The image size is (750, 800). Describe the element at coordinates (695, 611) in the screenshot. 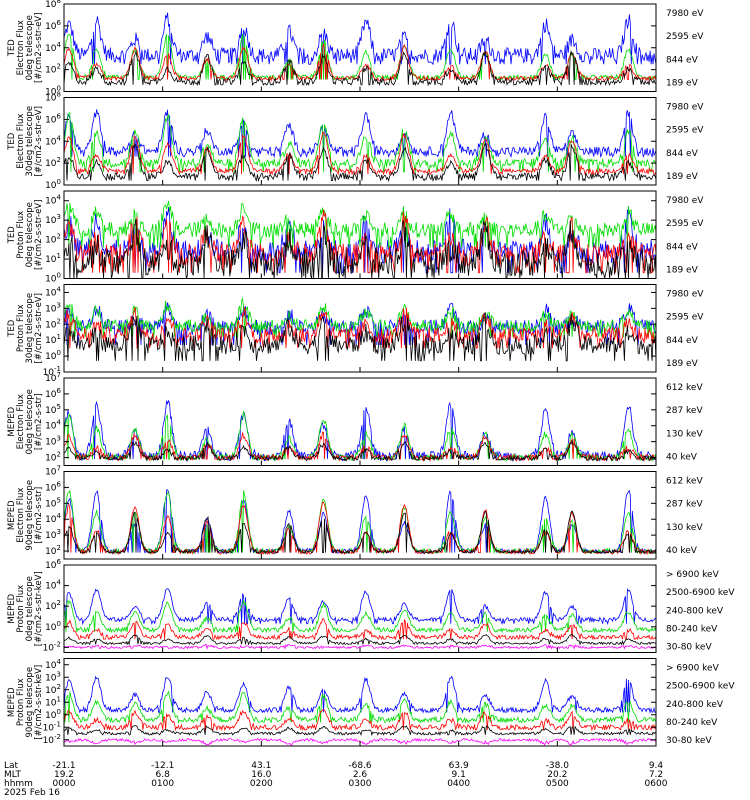

I see `panel-7-legend-3: 240-800 keV` at that location.